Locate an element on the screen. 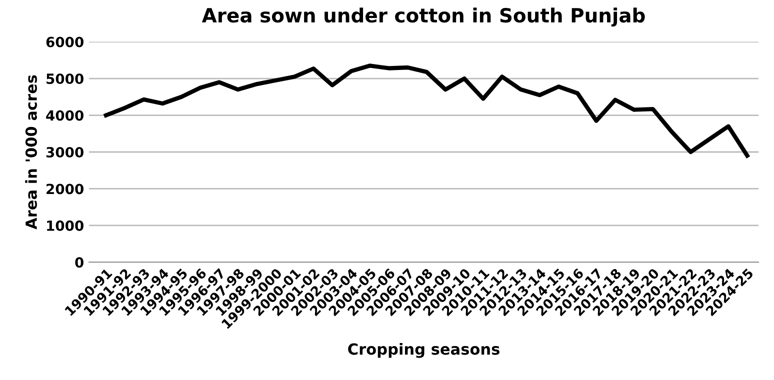 The image size is (774, 380). y-tick-label: 5000 is located at coordinates (65, 79).